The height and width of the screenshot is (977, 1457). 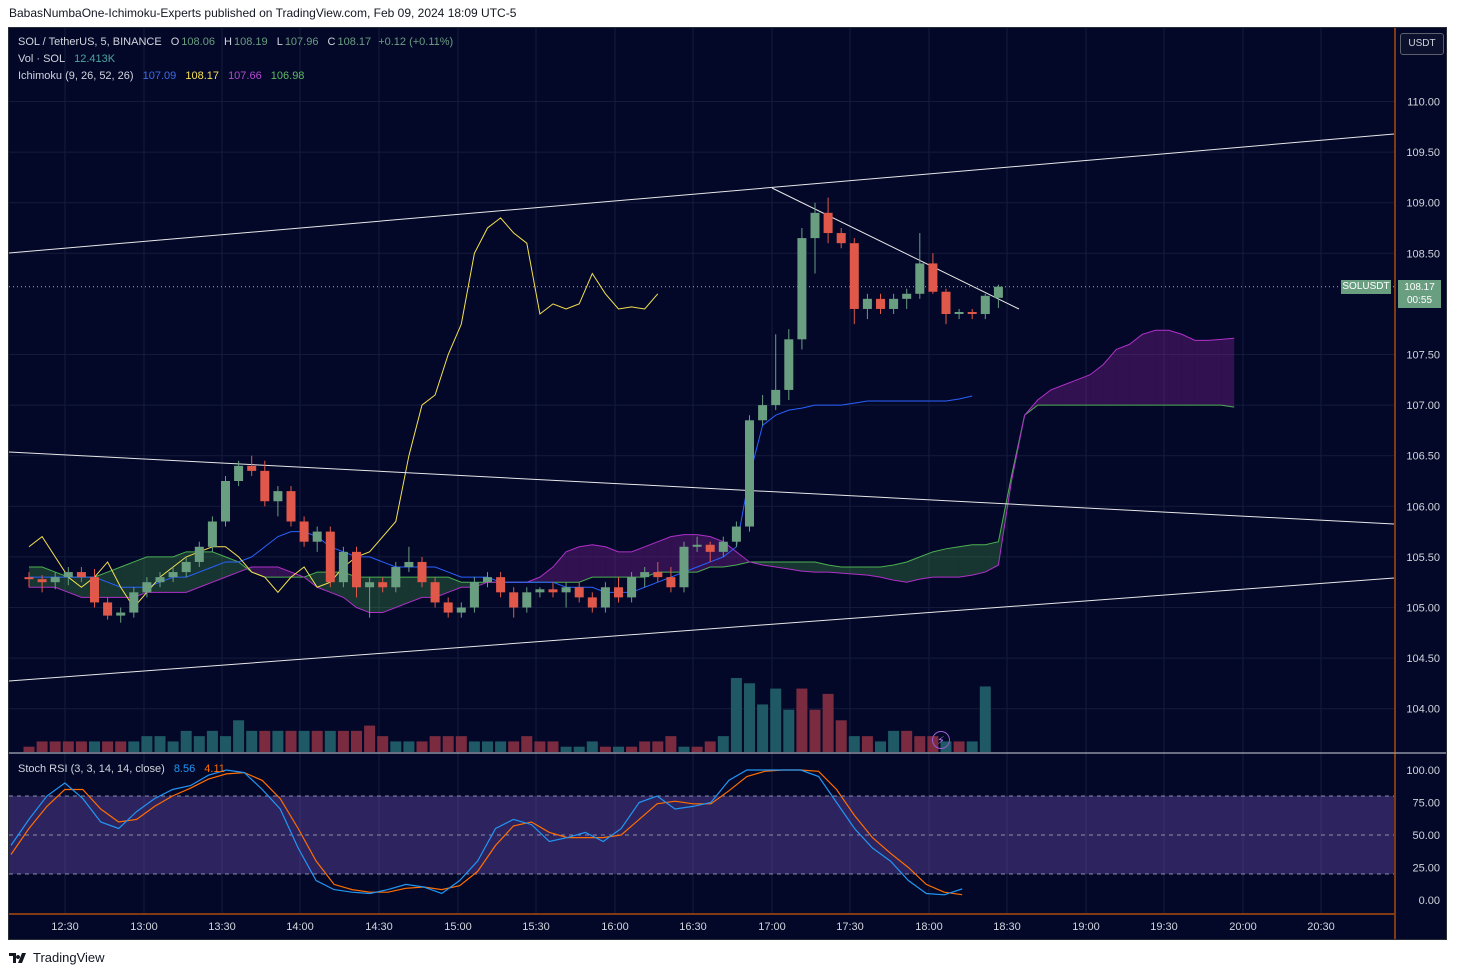 What do you see at coordinates (69, 957) in the screenshot?
I see `footer-brand-text: TradingView` at bounding box center [69, 957].